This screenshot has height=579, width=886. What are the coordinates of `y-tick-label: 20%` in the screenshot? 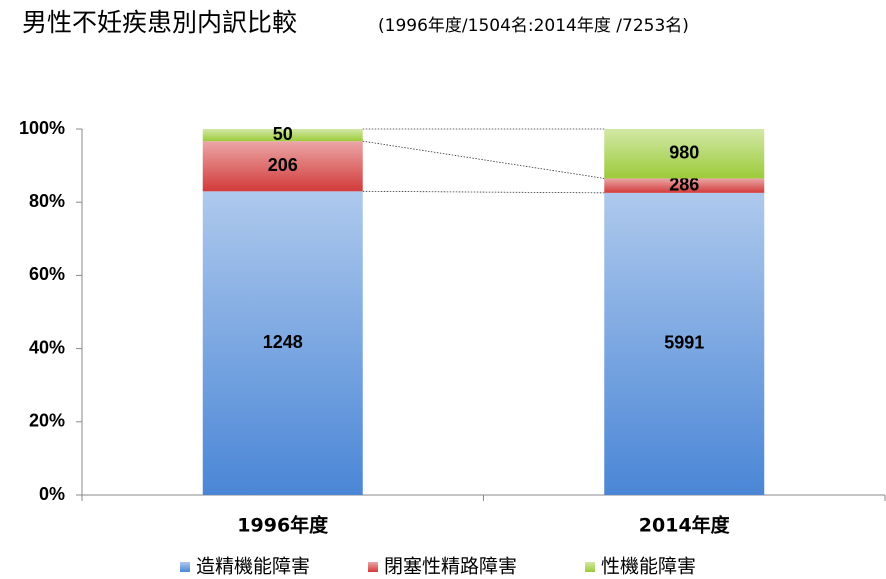 It's located at (47, 421).